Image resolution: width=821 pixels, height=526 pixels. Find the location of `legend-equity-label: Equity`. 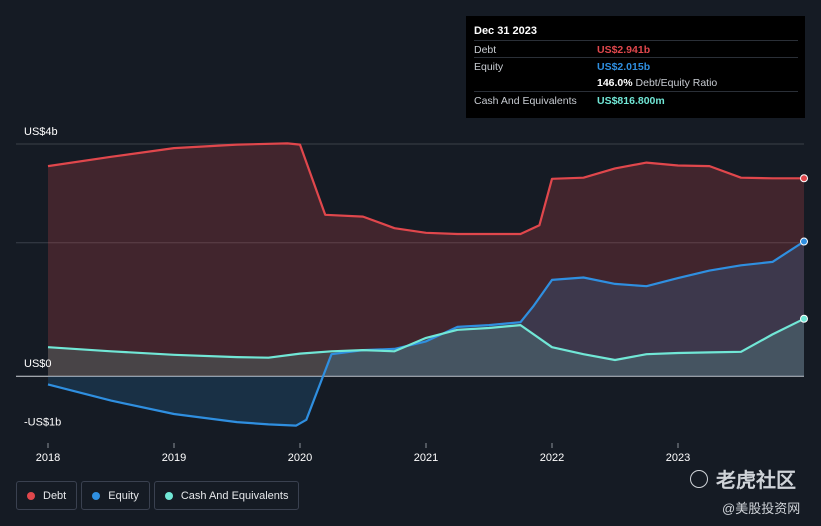

legend-equity-label: Equity is located at coordinates (123, 495).